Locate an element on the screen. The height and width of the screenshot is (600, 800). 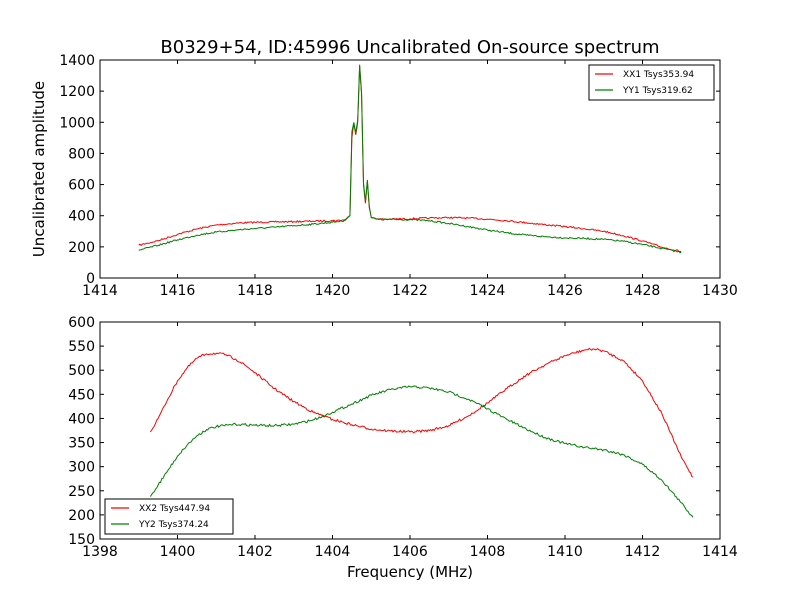
bottom-legend-box is located at coordinates (169, 516).